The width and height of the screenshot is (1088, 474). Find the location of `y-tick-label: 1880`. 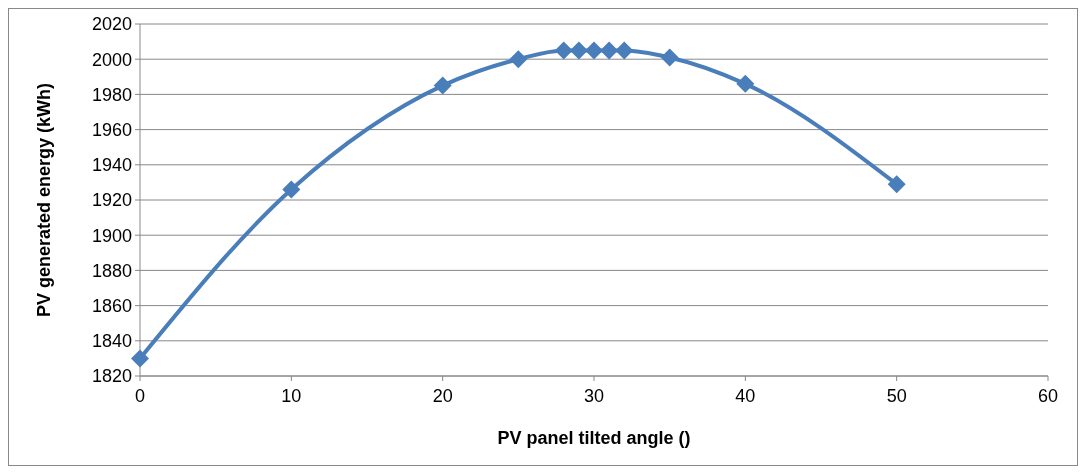

y-tick-label: 1880 is located at coordinates (111, 270).